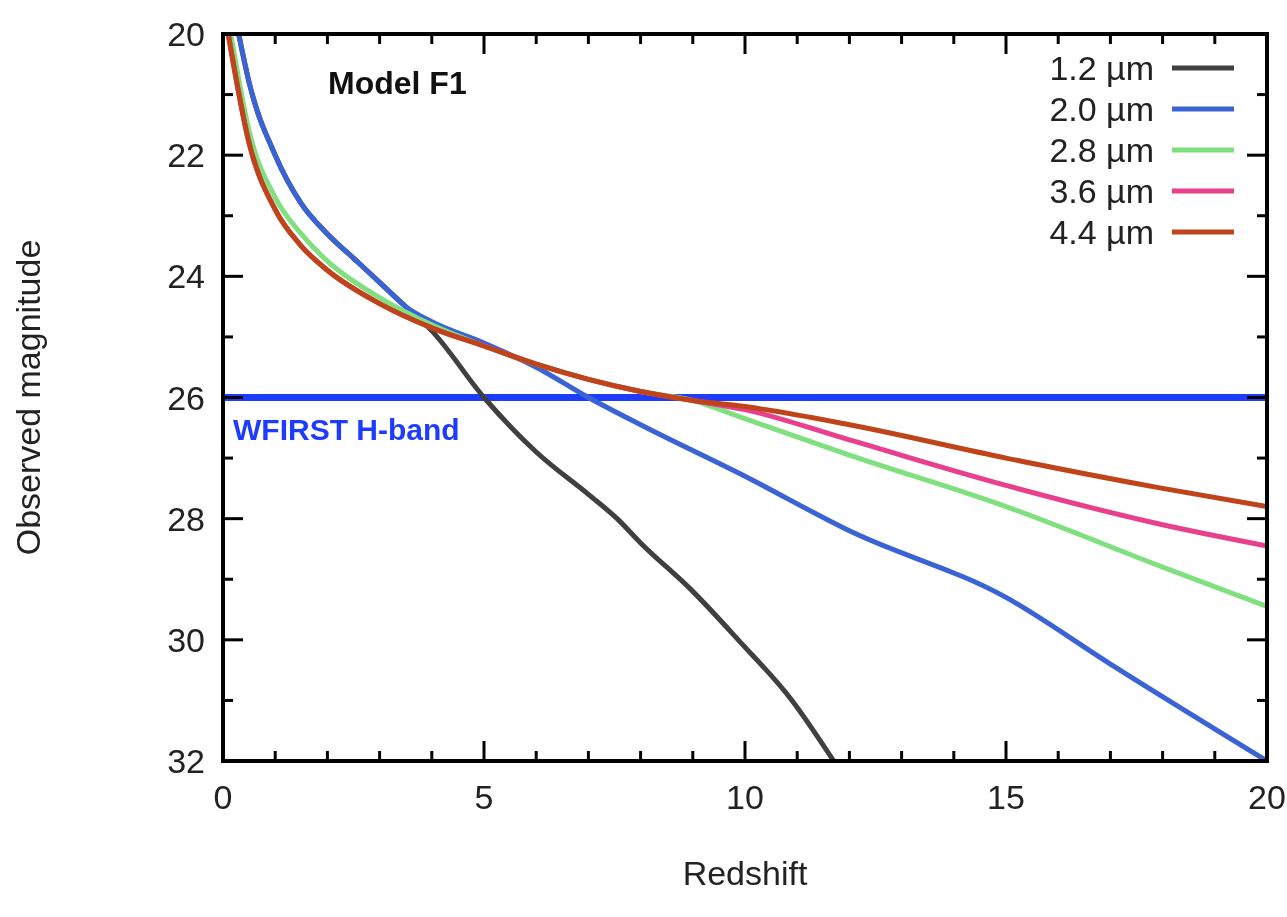 The height and width of the screenshot is (917, 1287). Describe the element at coordinates (28, 397) in the screenshot. I see `y-axis-title: Observed magnitude` at that location.